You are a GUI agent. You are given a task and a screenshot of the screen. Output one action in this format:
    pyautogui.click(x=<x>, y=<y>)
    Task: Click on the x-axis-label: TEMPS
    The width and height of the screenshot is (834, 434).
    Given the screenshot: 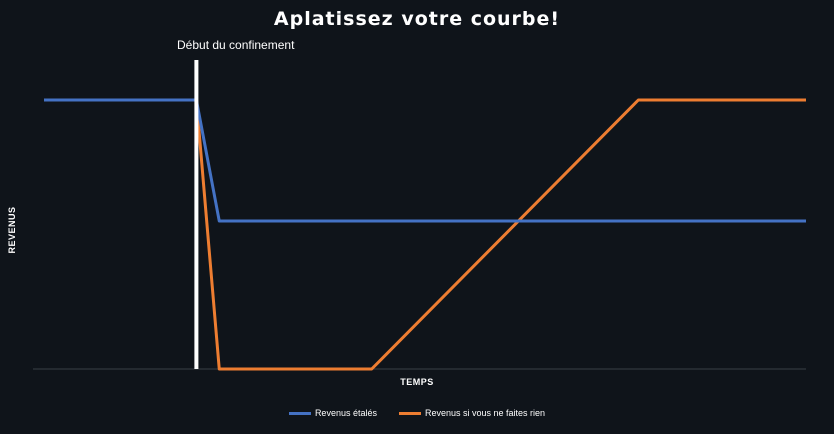 What is the action you would take?
    pyautogui.click(x=417, y=382)
    